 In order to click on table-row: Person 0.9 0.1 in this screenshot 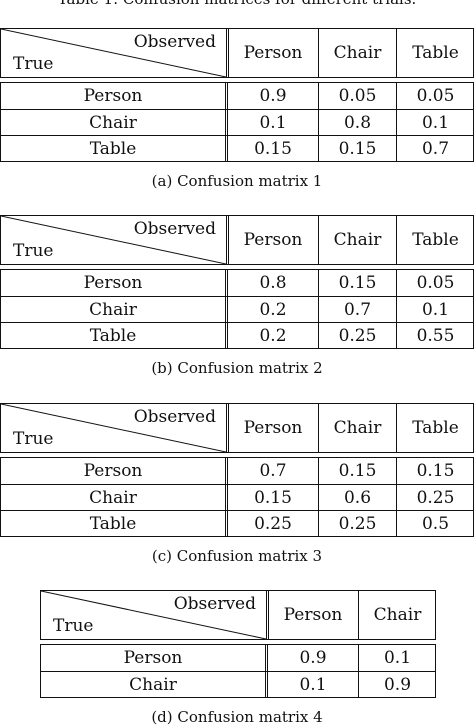, I will do `click(238, 658)`.